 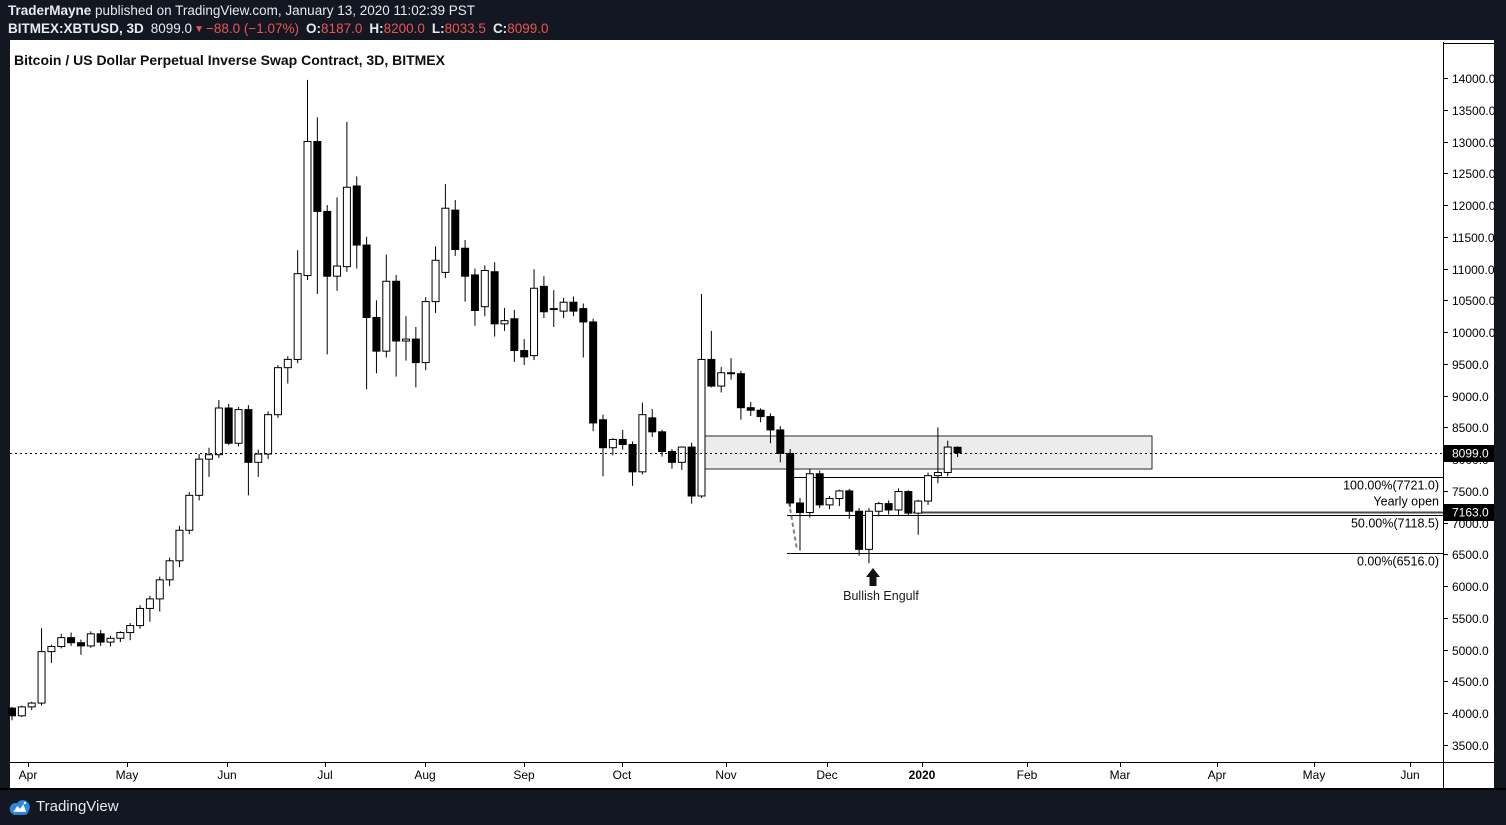 What do you see at coordinates (1395, 524) in the screenshot?
I see `fib-level-label: 50.00%(7118.5)` at bounding box center [1395, 524].